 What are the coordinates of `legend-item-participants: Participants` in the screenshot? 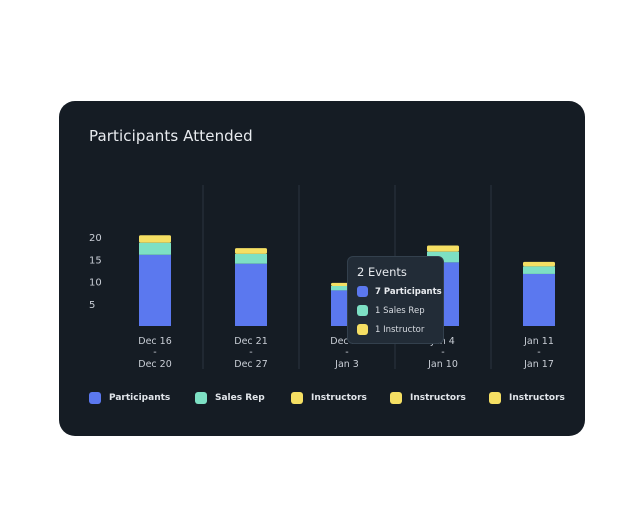 It's located at (129, 398).